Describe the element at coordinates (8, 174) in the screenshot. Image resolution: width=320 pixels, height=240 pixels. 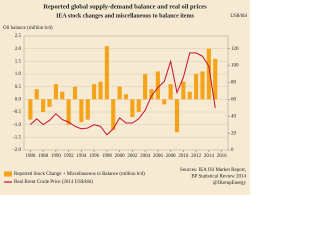
I see `legend-swatch` at that location.